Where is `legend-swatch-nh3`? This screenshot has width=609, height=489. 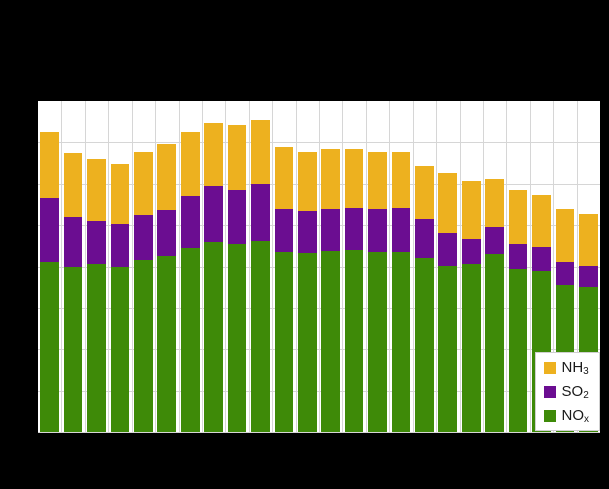
legend-swatch-nh3 is located at coordinates (549, 367).